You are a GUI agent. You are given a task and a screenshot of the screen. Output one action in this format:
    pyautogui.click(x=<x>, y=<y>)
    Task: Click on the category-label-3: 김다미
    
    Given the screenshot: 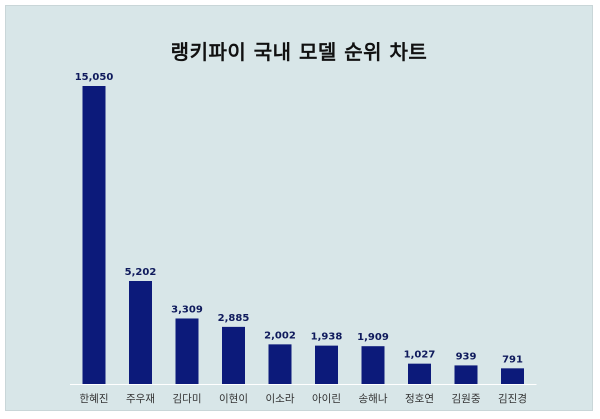 What is the action you would take?
    pyautogui.click(x=187, y=399)
    